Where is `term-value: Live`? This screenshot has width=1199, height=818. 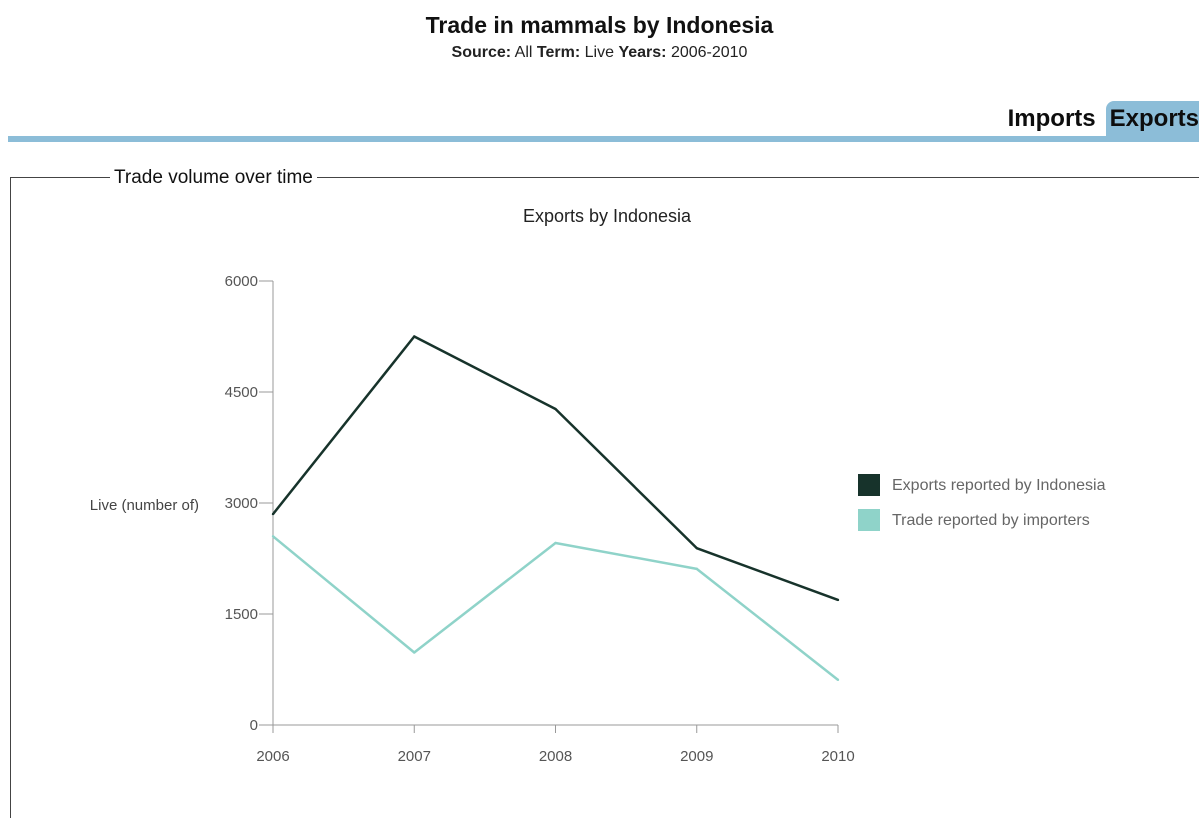 term-value: Live is located at coordinates (599, 52).